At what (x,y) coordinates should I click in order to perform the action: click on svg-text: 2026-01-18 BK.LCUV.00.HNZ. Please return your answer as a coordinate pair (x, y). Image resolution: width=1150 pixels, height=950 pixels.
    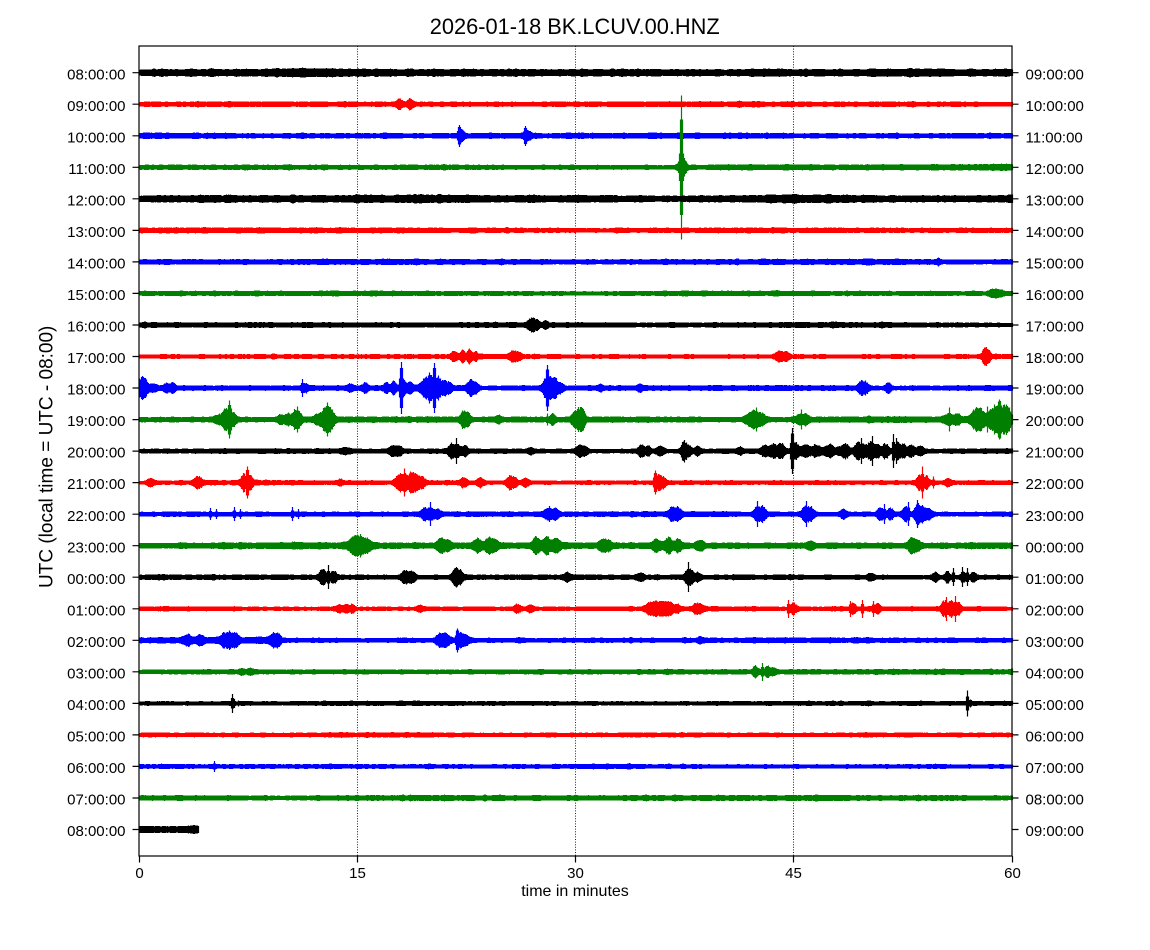
    Looking at the image, I should click on (575, 26).